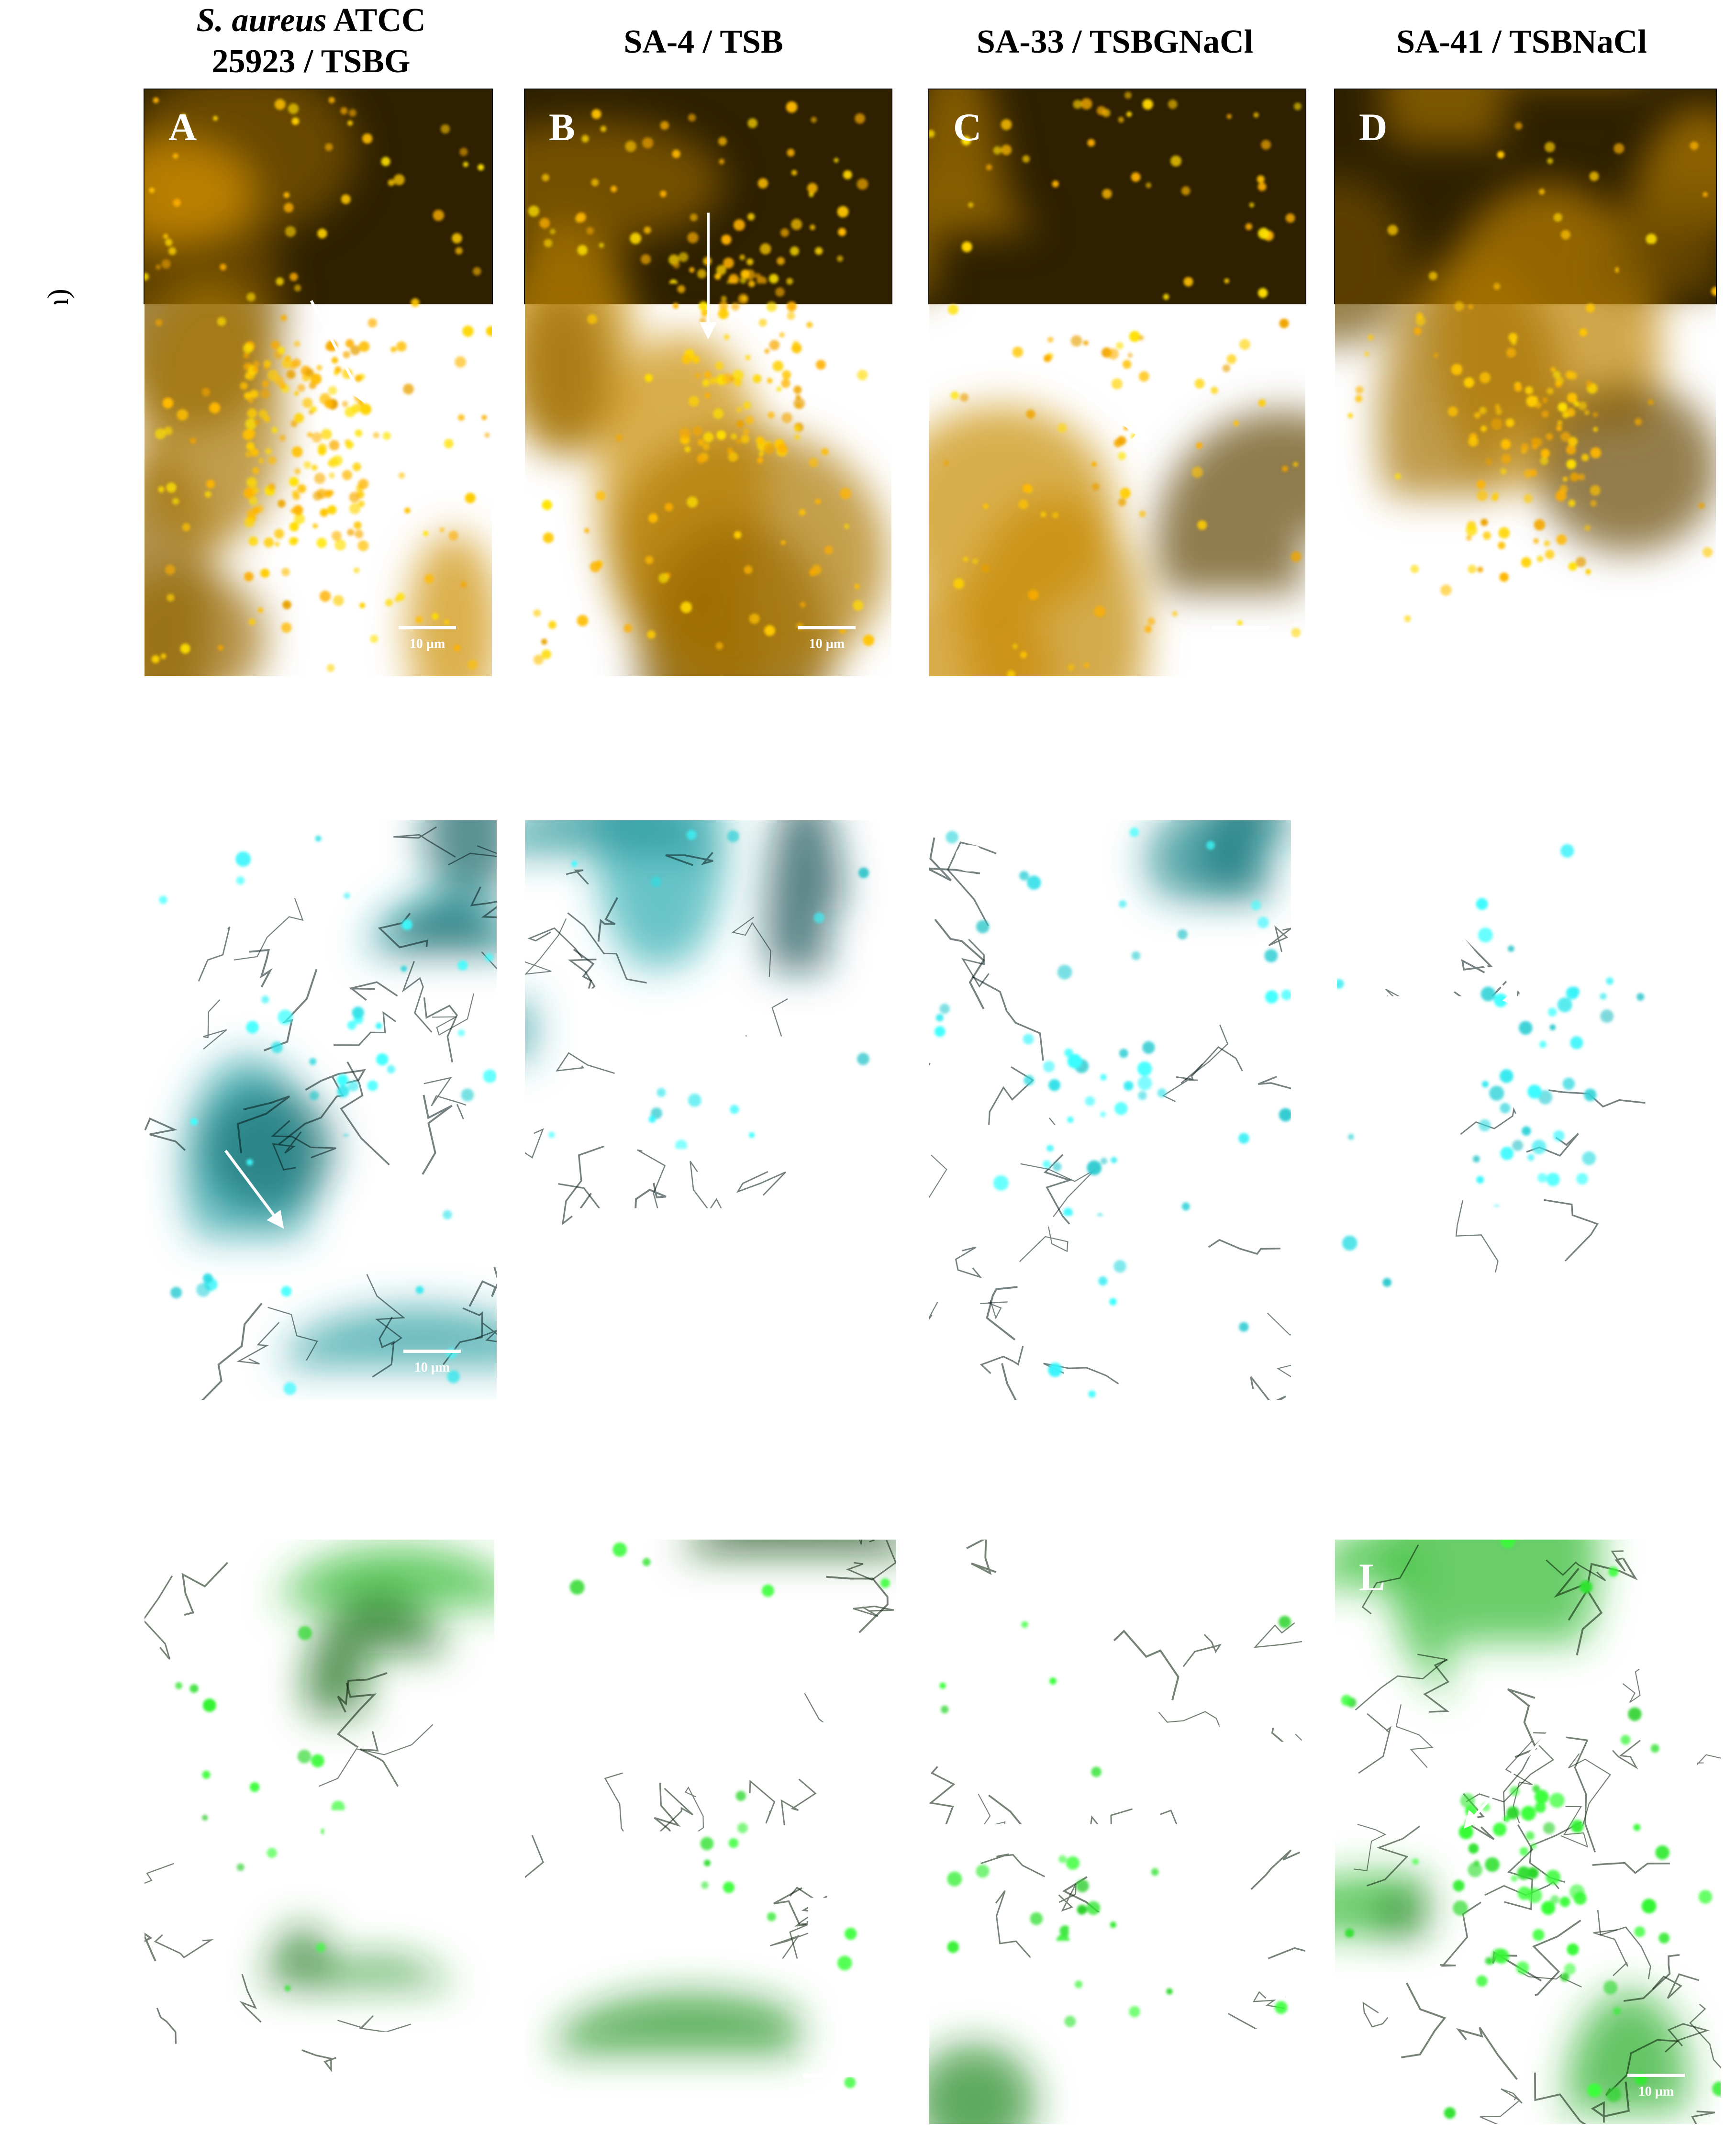  What do you see at coordinates (703, 769) in the screenshot?
I see `panel-title-f: SA-4 / TSBNaCl` at bounding box center [703, 769].